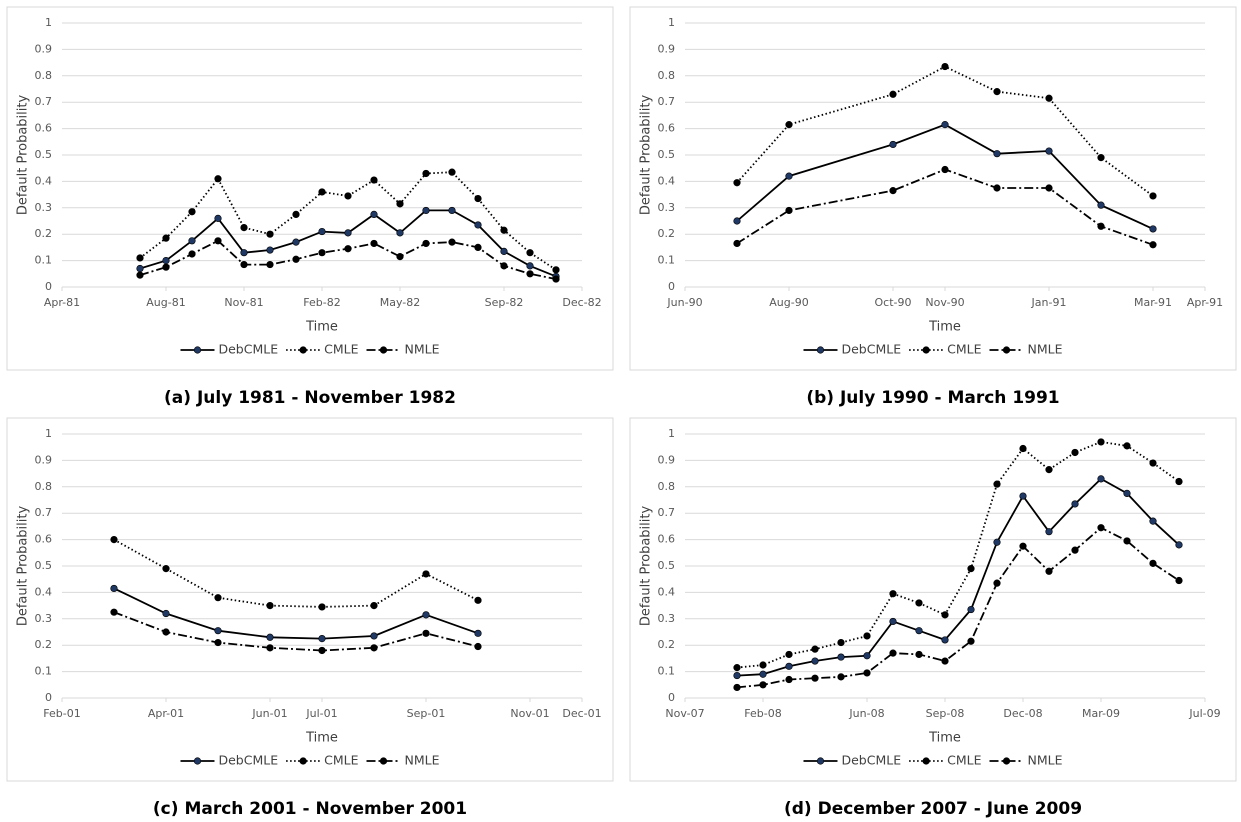  Describe the element at coordinates (581, 713) in the screenshot. I see `x-tick-label: Dec-01` at that location.